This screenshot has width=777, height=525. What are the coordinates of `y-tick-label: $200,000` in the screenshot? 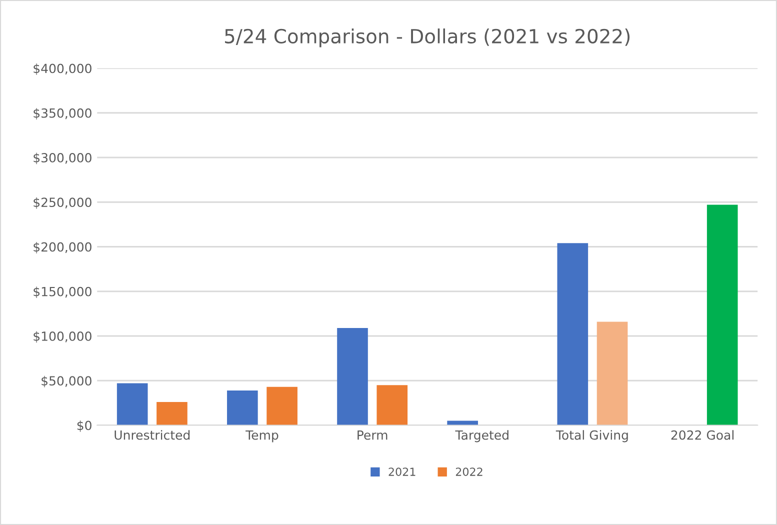 It's located at (63, 248).